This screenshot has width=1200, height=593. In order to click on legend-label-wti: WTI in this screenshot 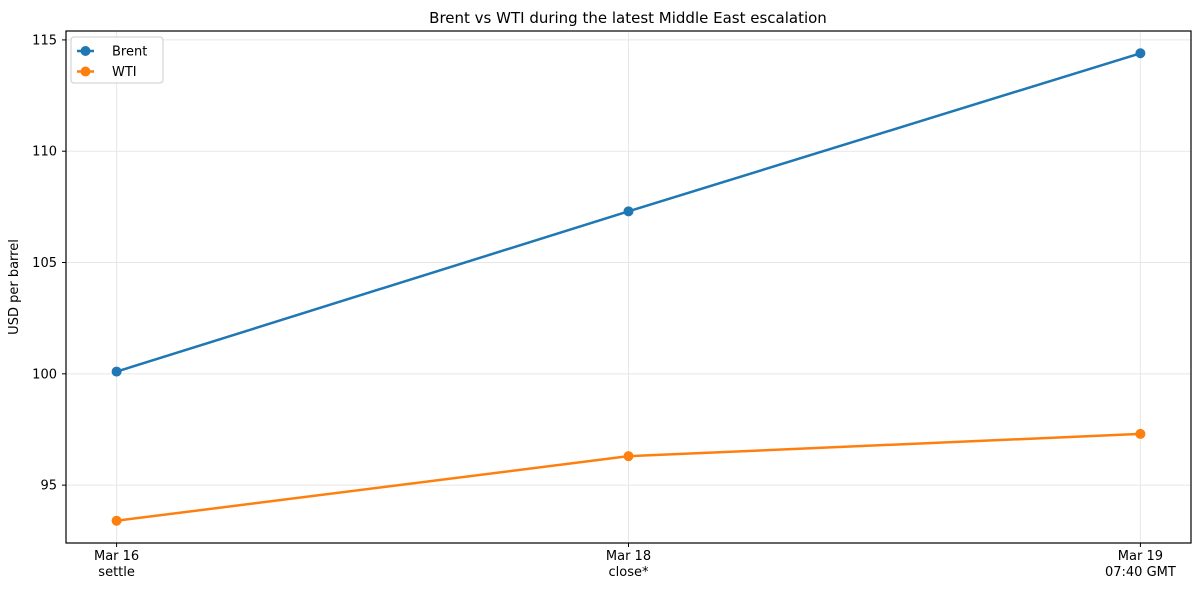, I will do `click(124, 72)`.